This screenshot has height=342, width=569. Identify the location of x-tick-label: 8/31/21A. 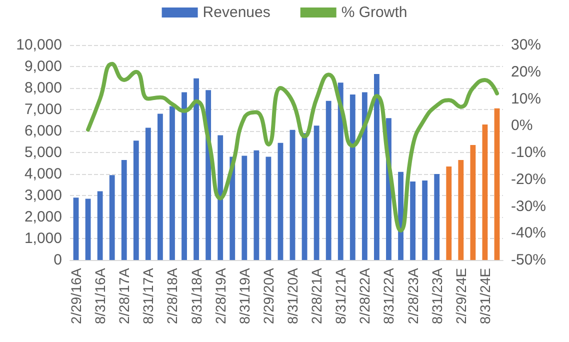
(340, 295).